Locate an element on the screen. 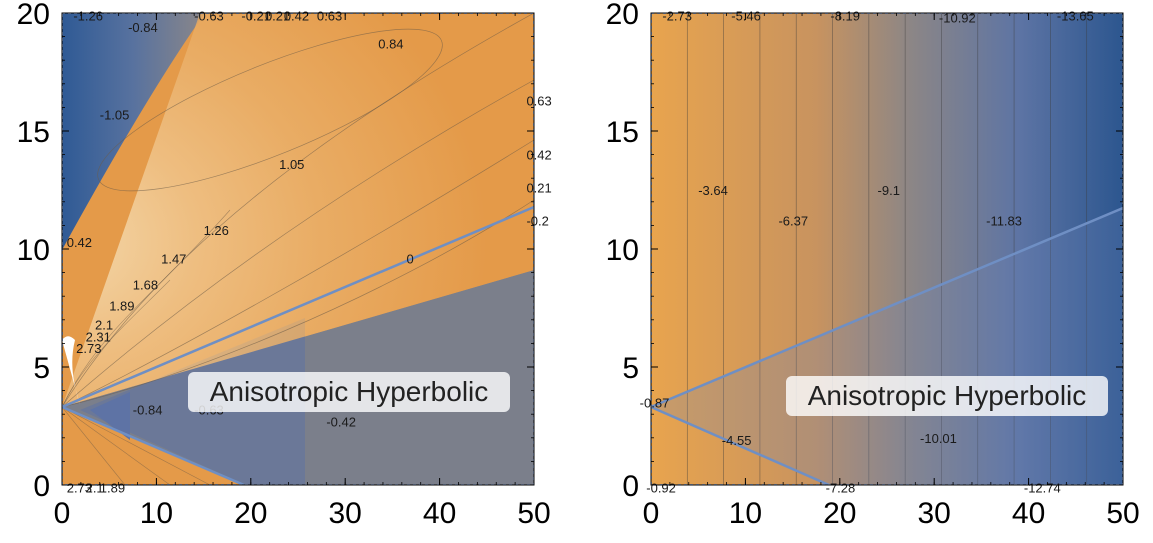  contour-label: -6.37 is located at coordinates (793, 221).